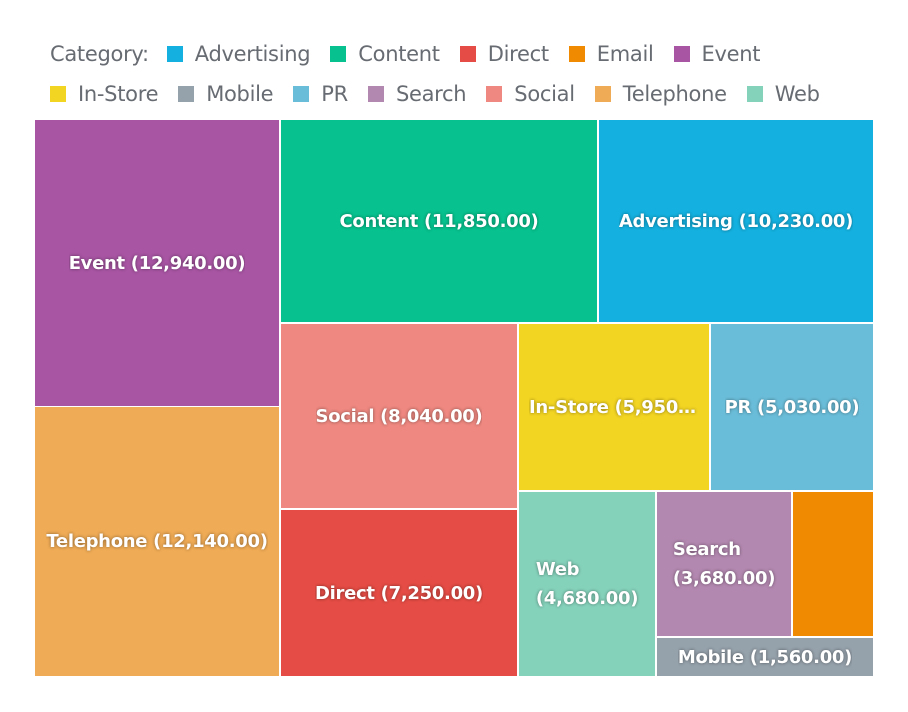  I want to click on legend-label: Search, so click(431, 94).